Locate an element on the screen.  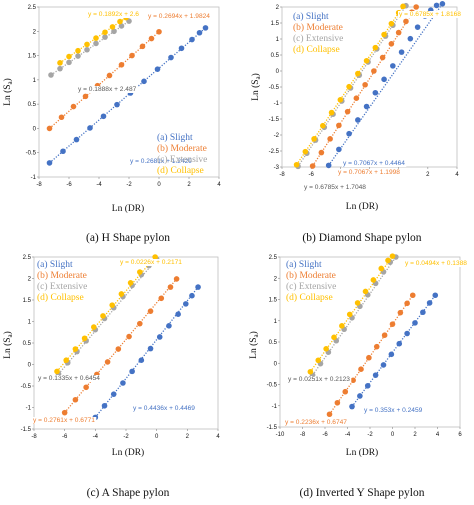
y-tick-label: -2.5 is located at coordinates (274, 152).